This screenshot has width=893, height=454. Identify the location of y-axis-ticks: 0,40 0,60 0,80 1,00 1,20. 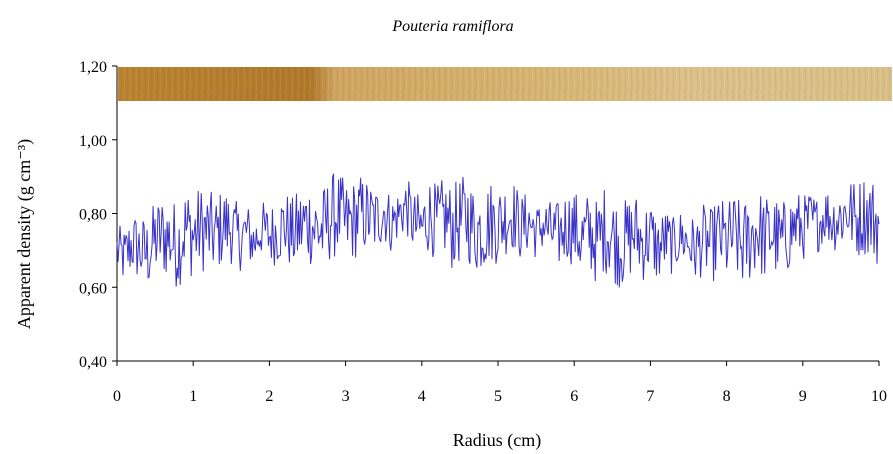
(98, 215).